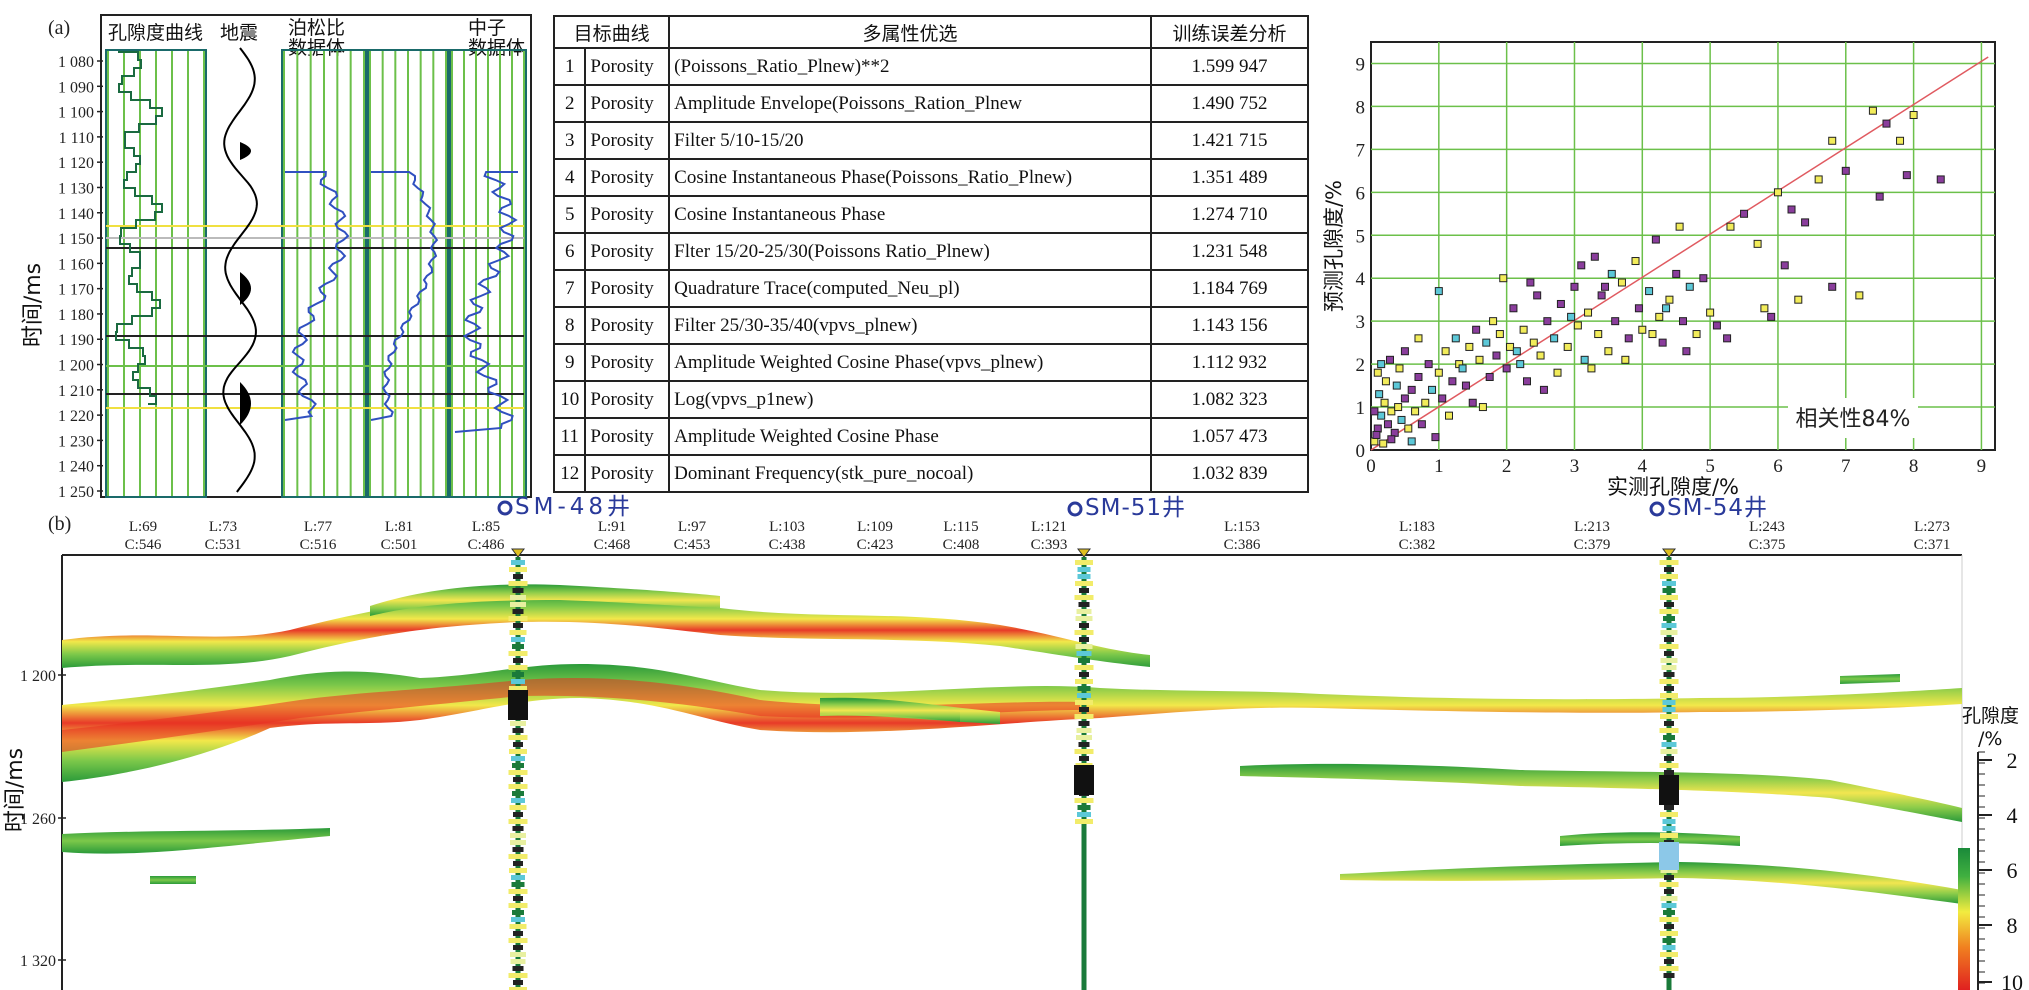 The width and height of the screenshot is (2029, 990). Describe the element at coordinates (1717, 508) in the screenshot. I see `well-name: SM-54井` at that location.